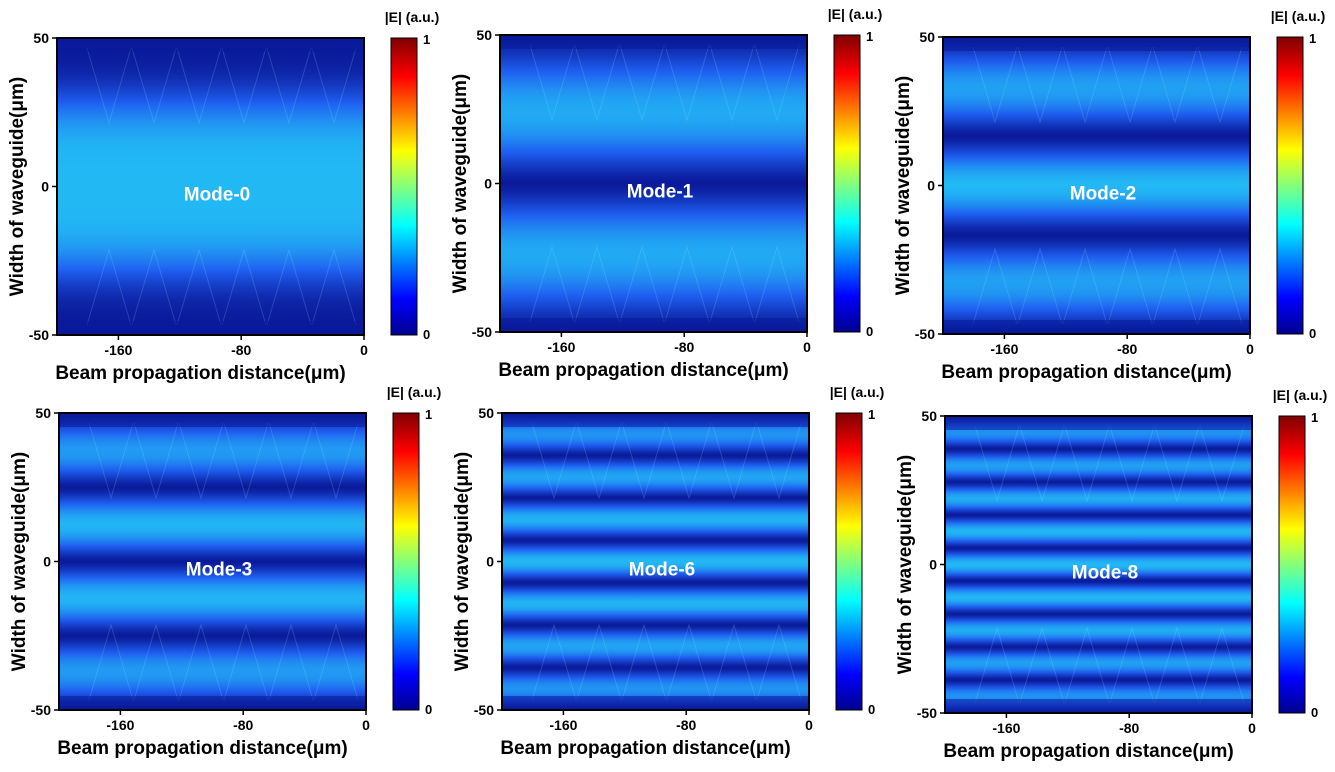 The image size is (1335, 772). I want to click on mode-label: Mode-2, so click(1103, 194).